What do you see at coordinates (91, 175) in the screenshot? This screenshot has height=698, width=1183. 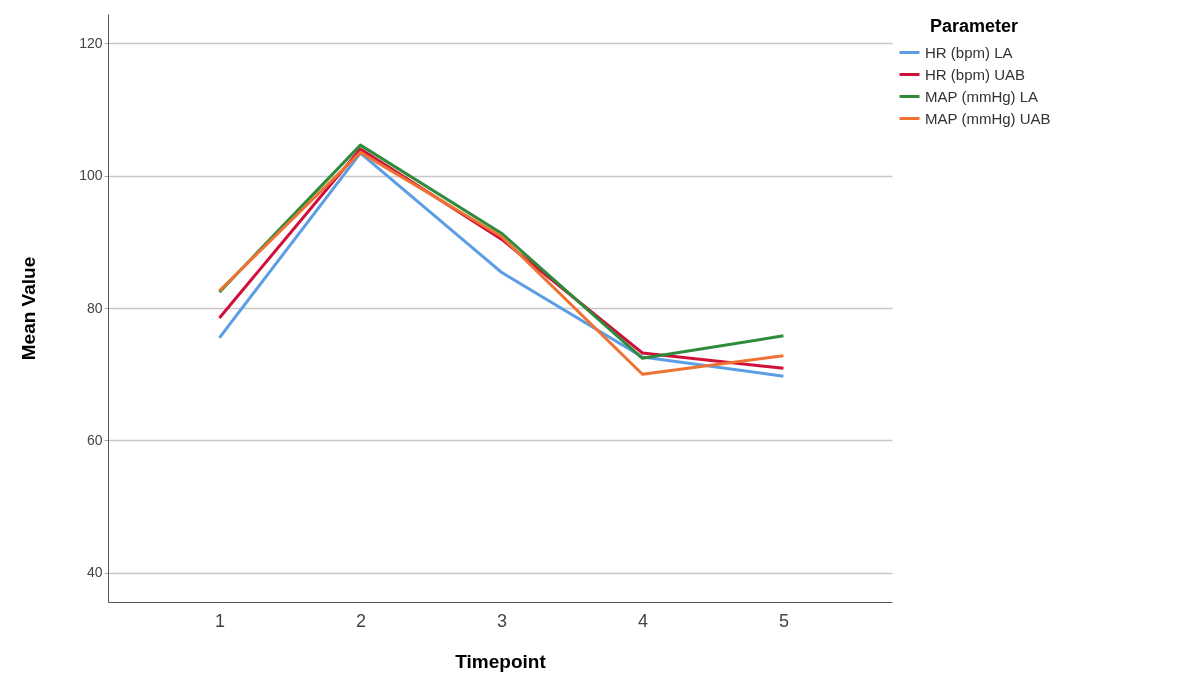 I see `y-tick-label: 100` at bounding box center [91, 175].